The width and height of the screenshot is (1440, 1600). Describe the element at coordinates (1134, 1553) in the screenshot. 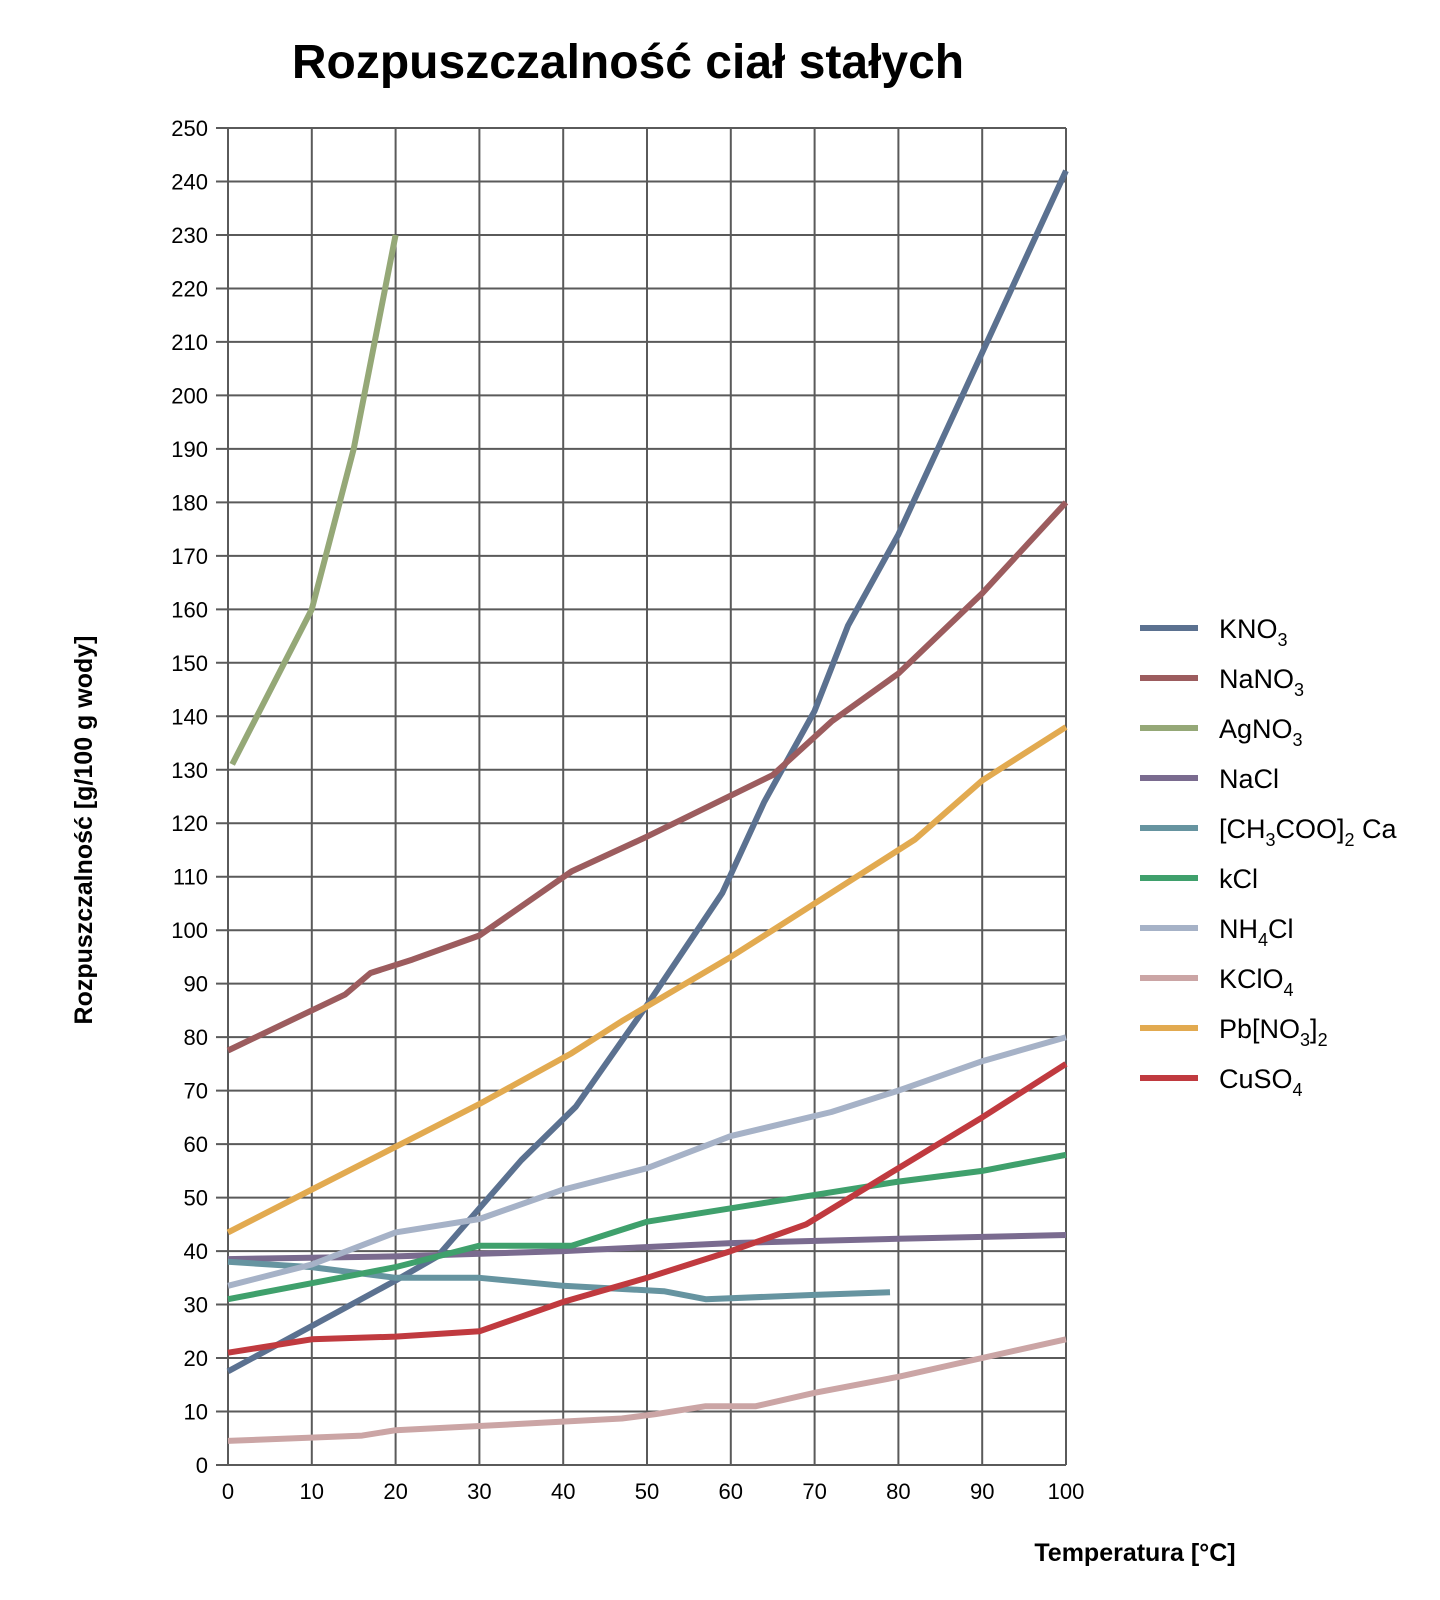

I see `x-axis-label: Temperatura [°C]` at that location.